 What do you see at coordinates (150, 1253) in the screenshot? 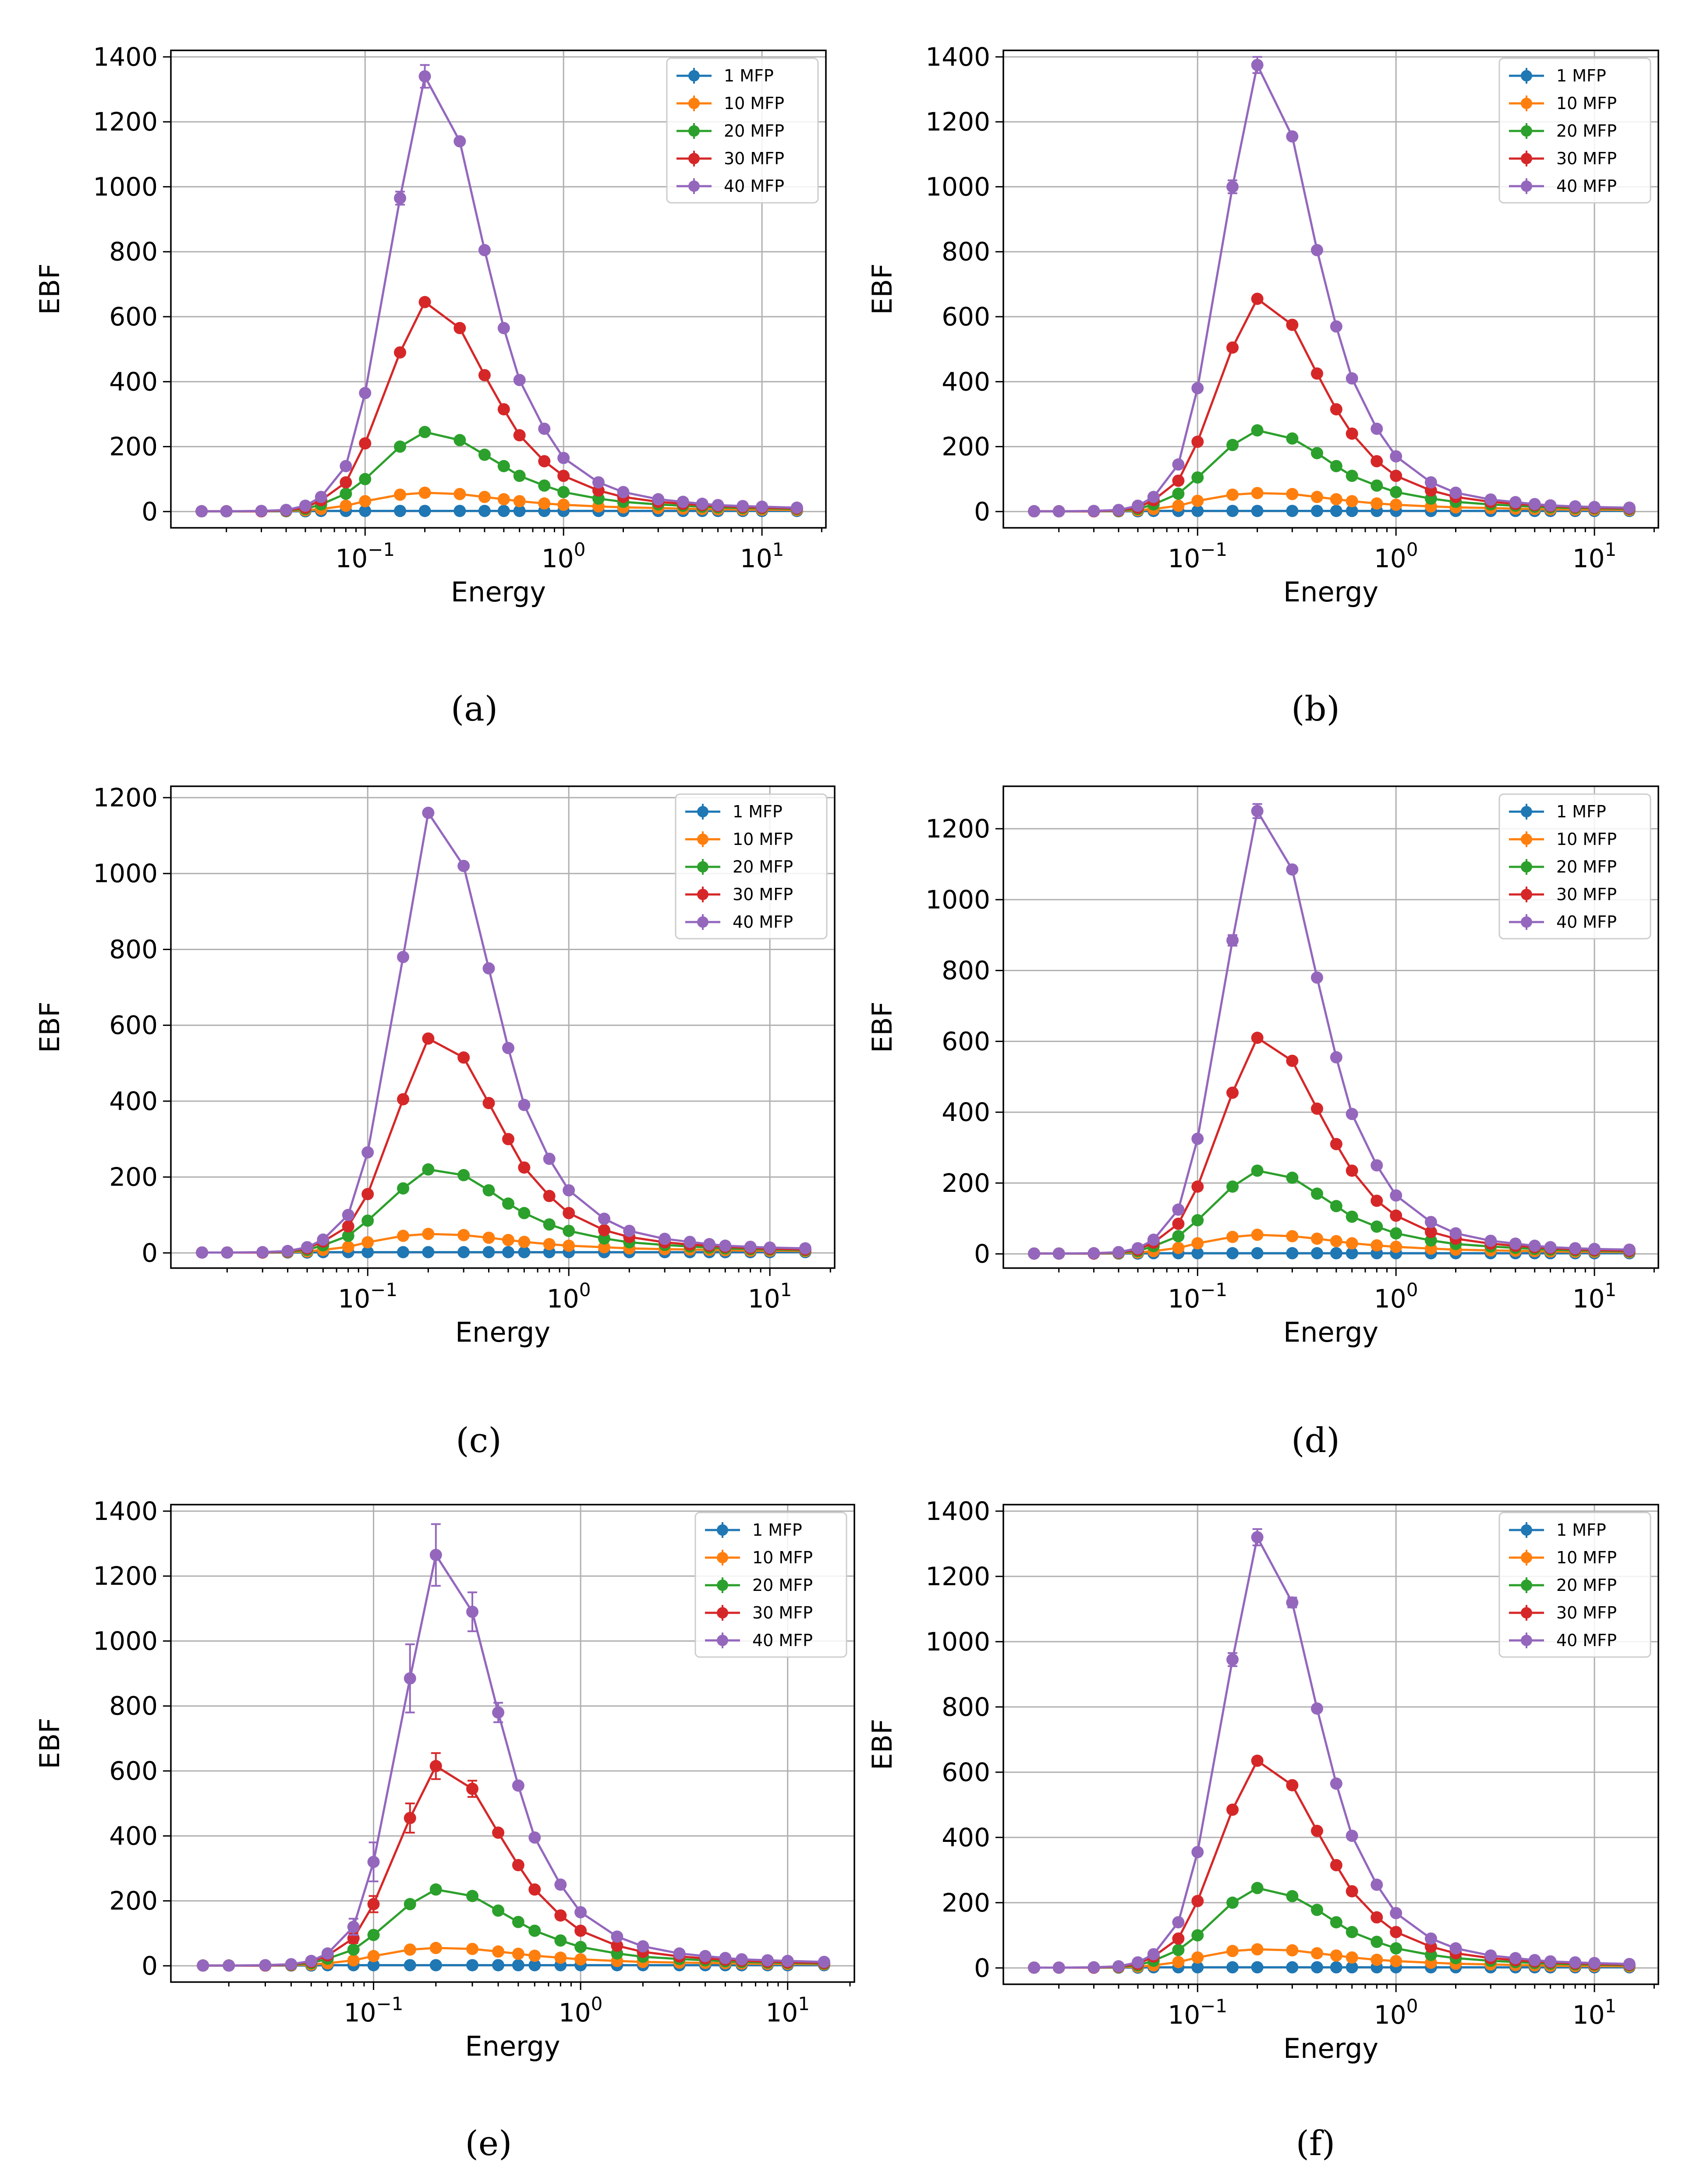
I see `y-tick-label: 0` at bounding box center [150, 1253].